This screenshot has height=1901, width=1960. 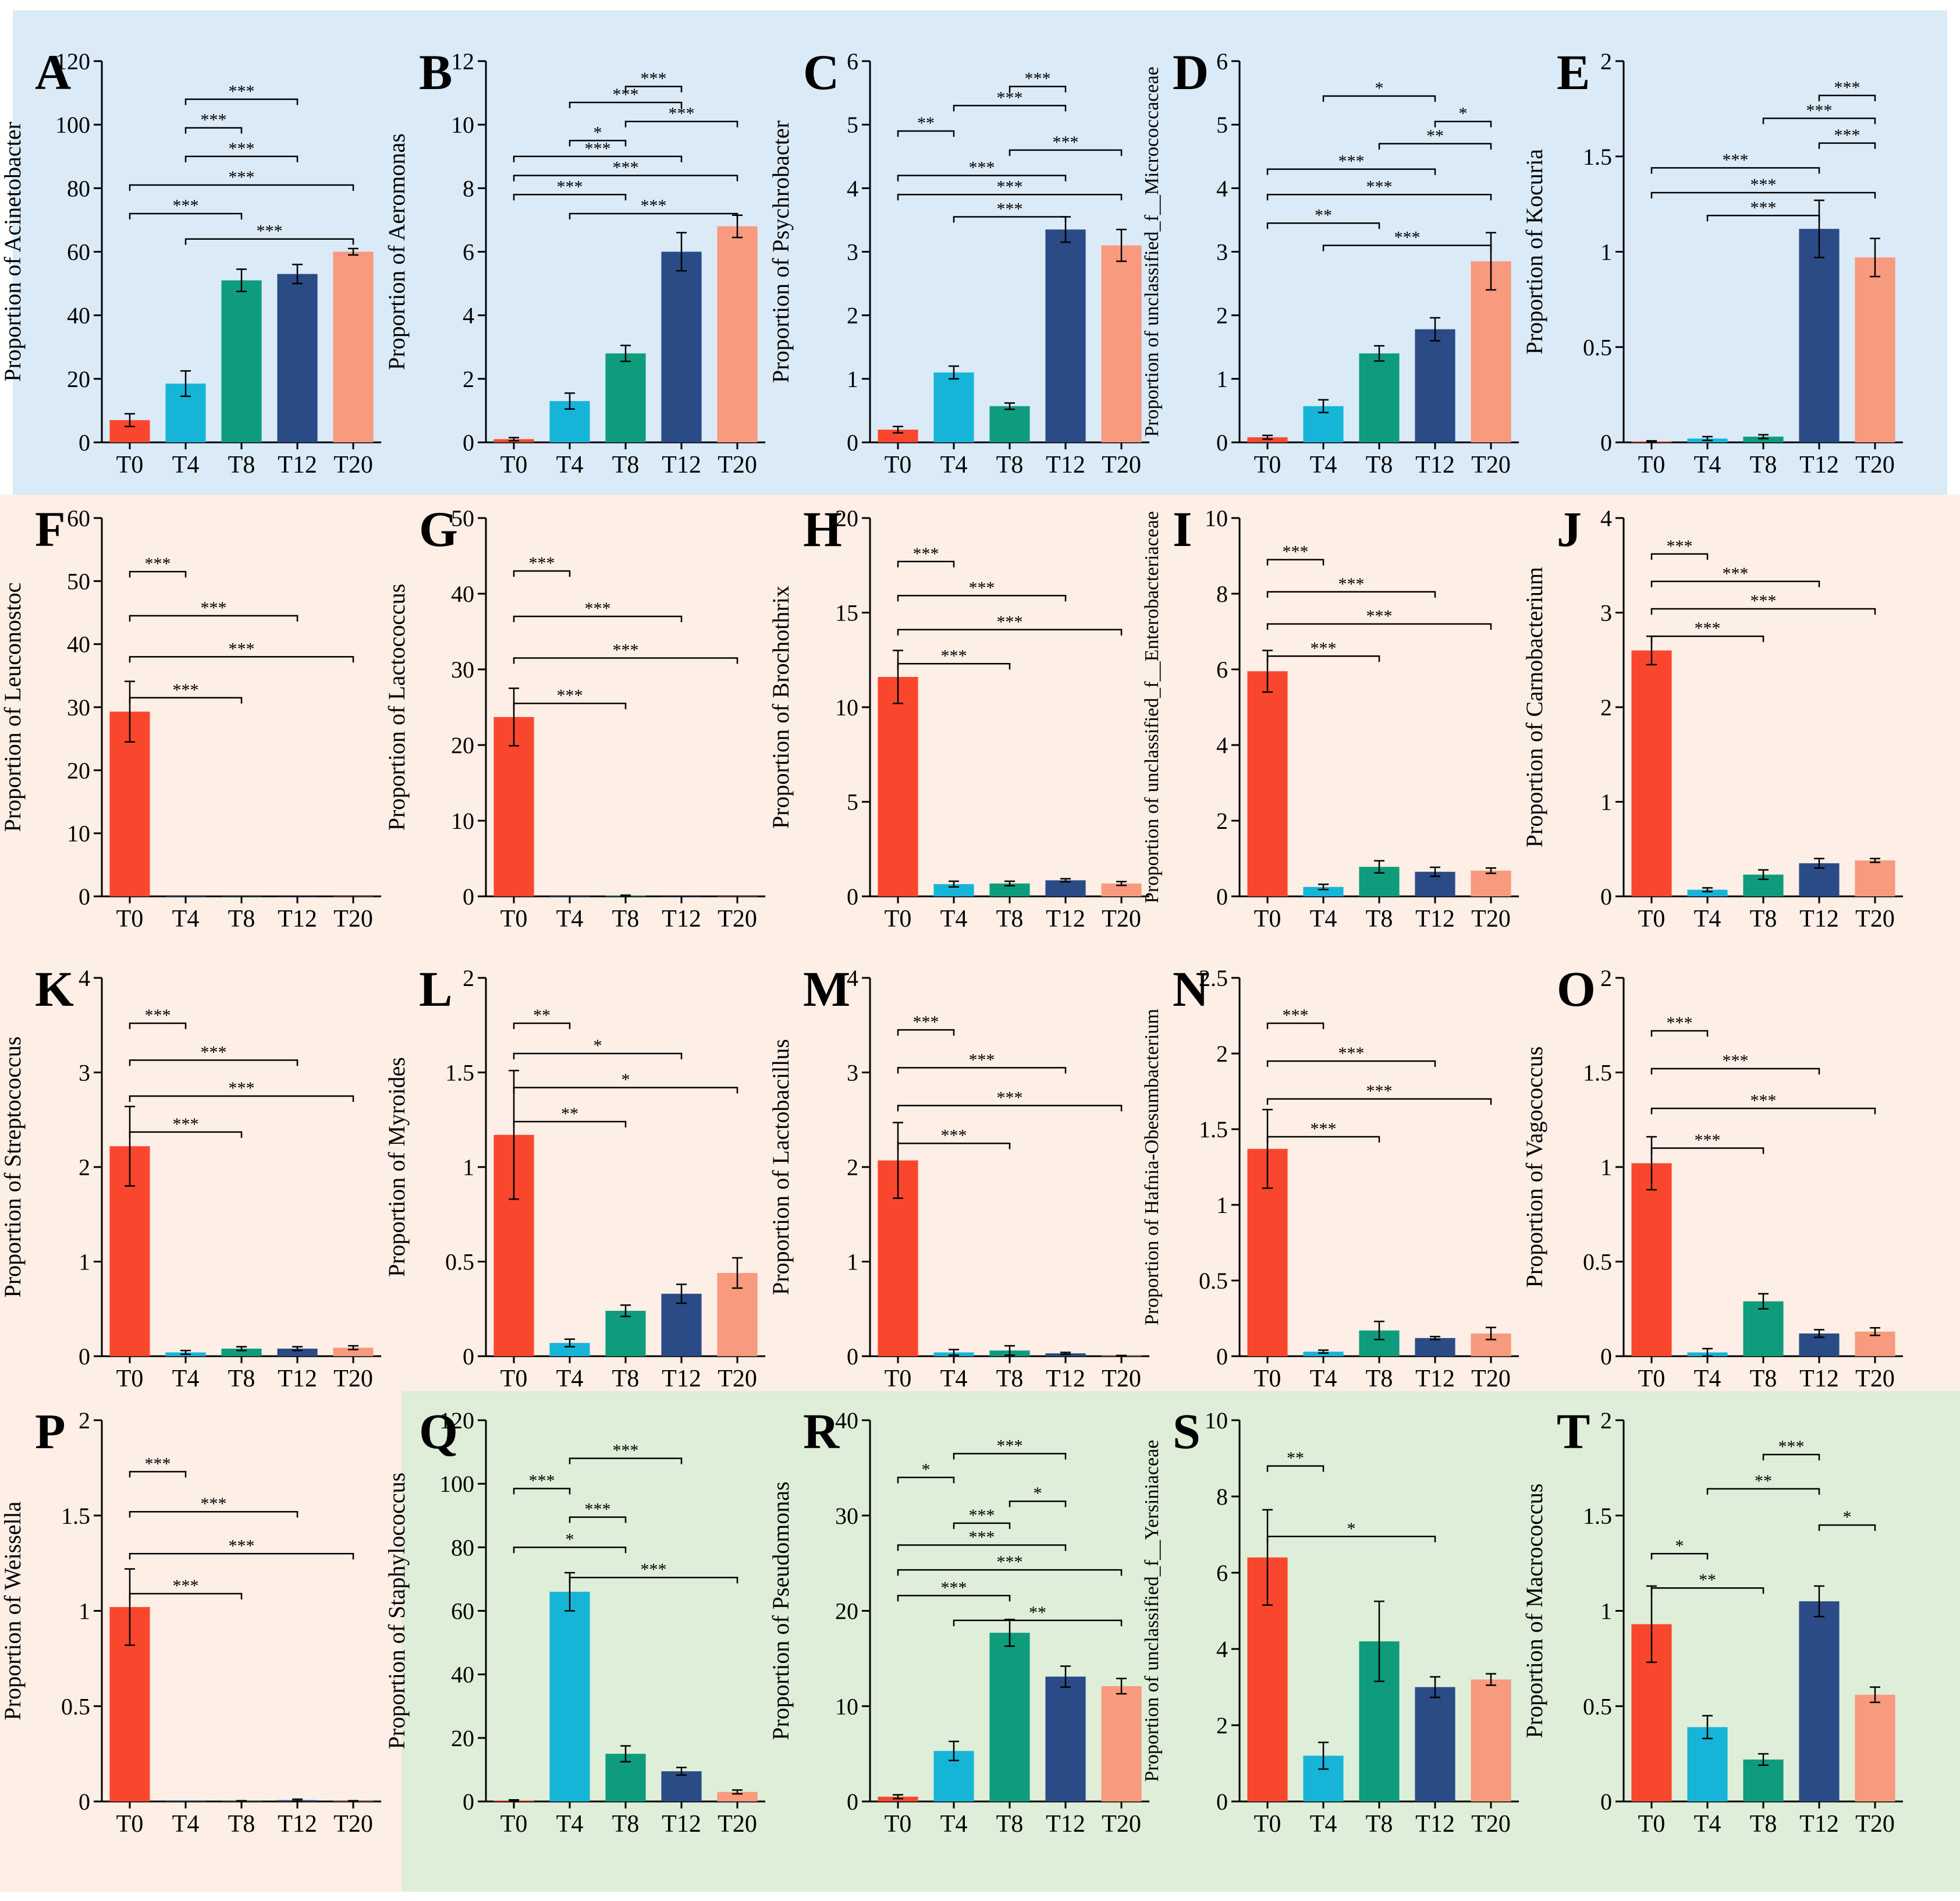 What do you see at coordinates (1213, 978) in the screenshot?
I see `y-tick-label: 2.5` at bounding box center [1213, 978].